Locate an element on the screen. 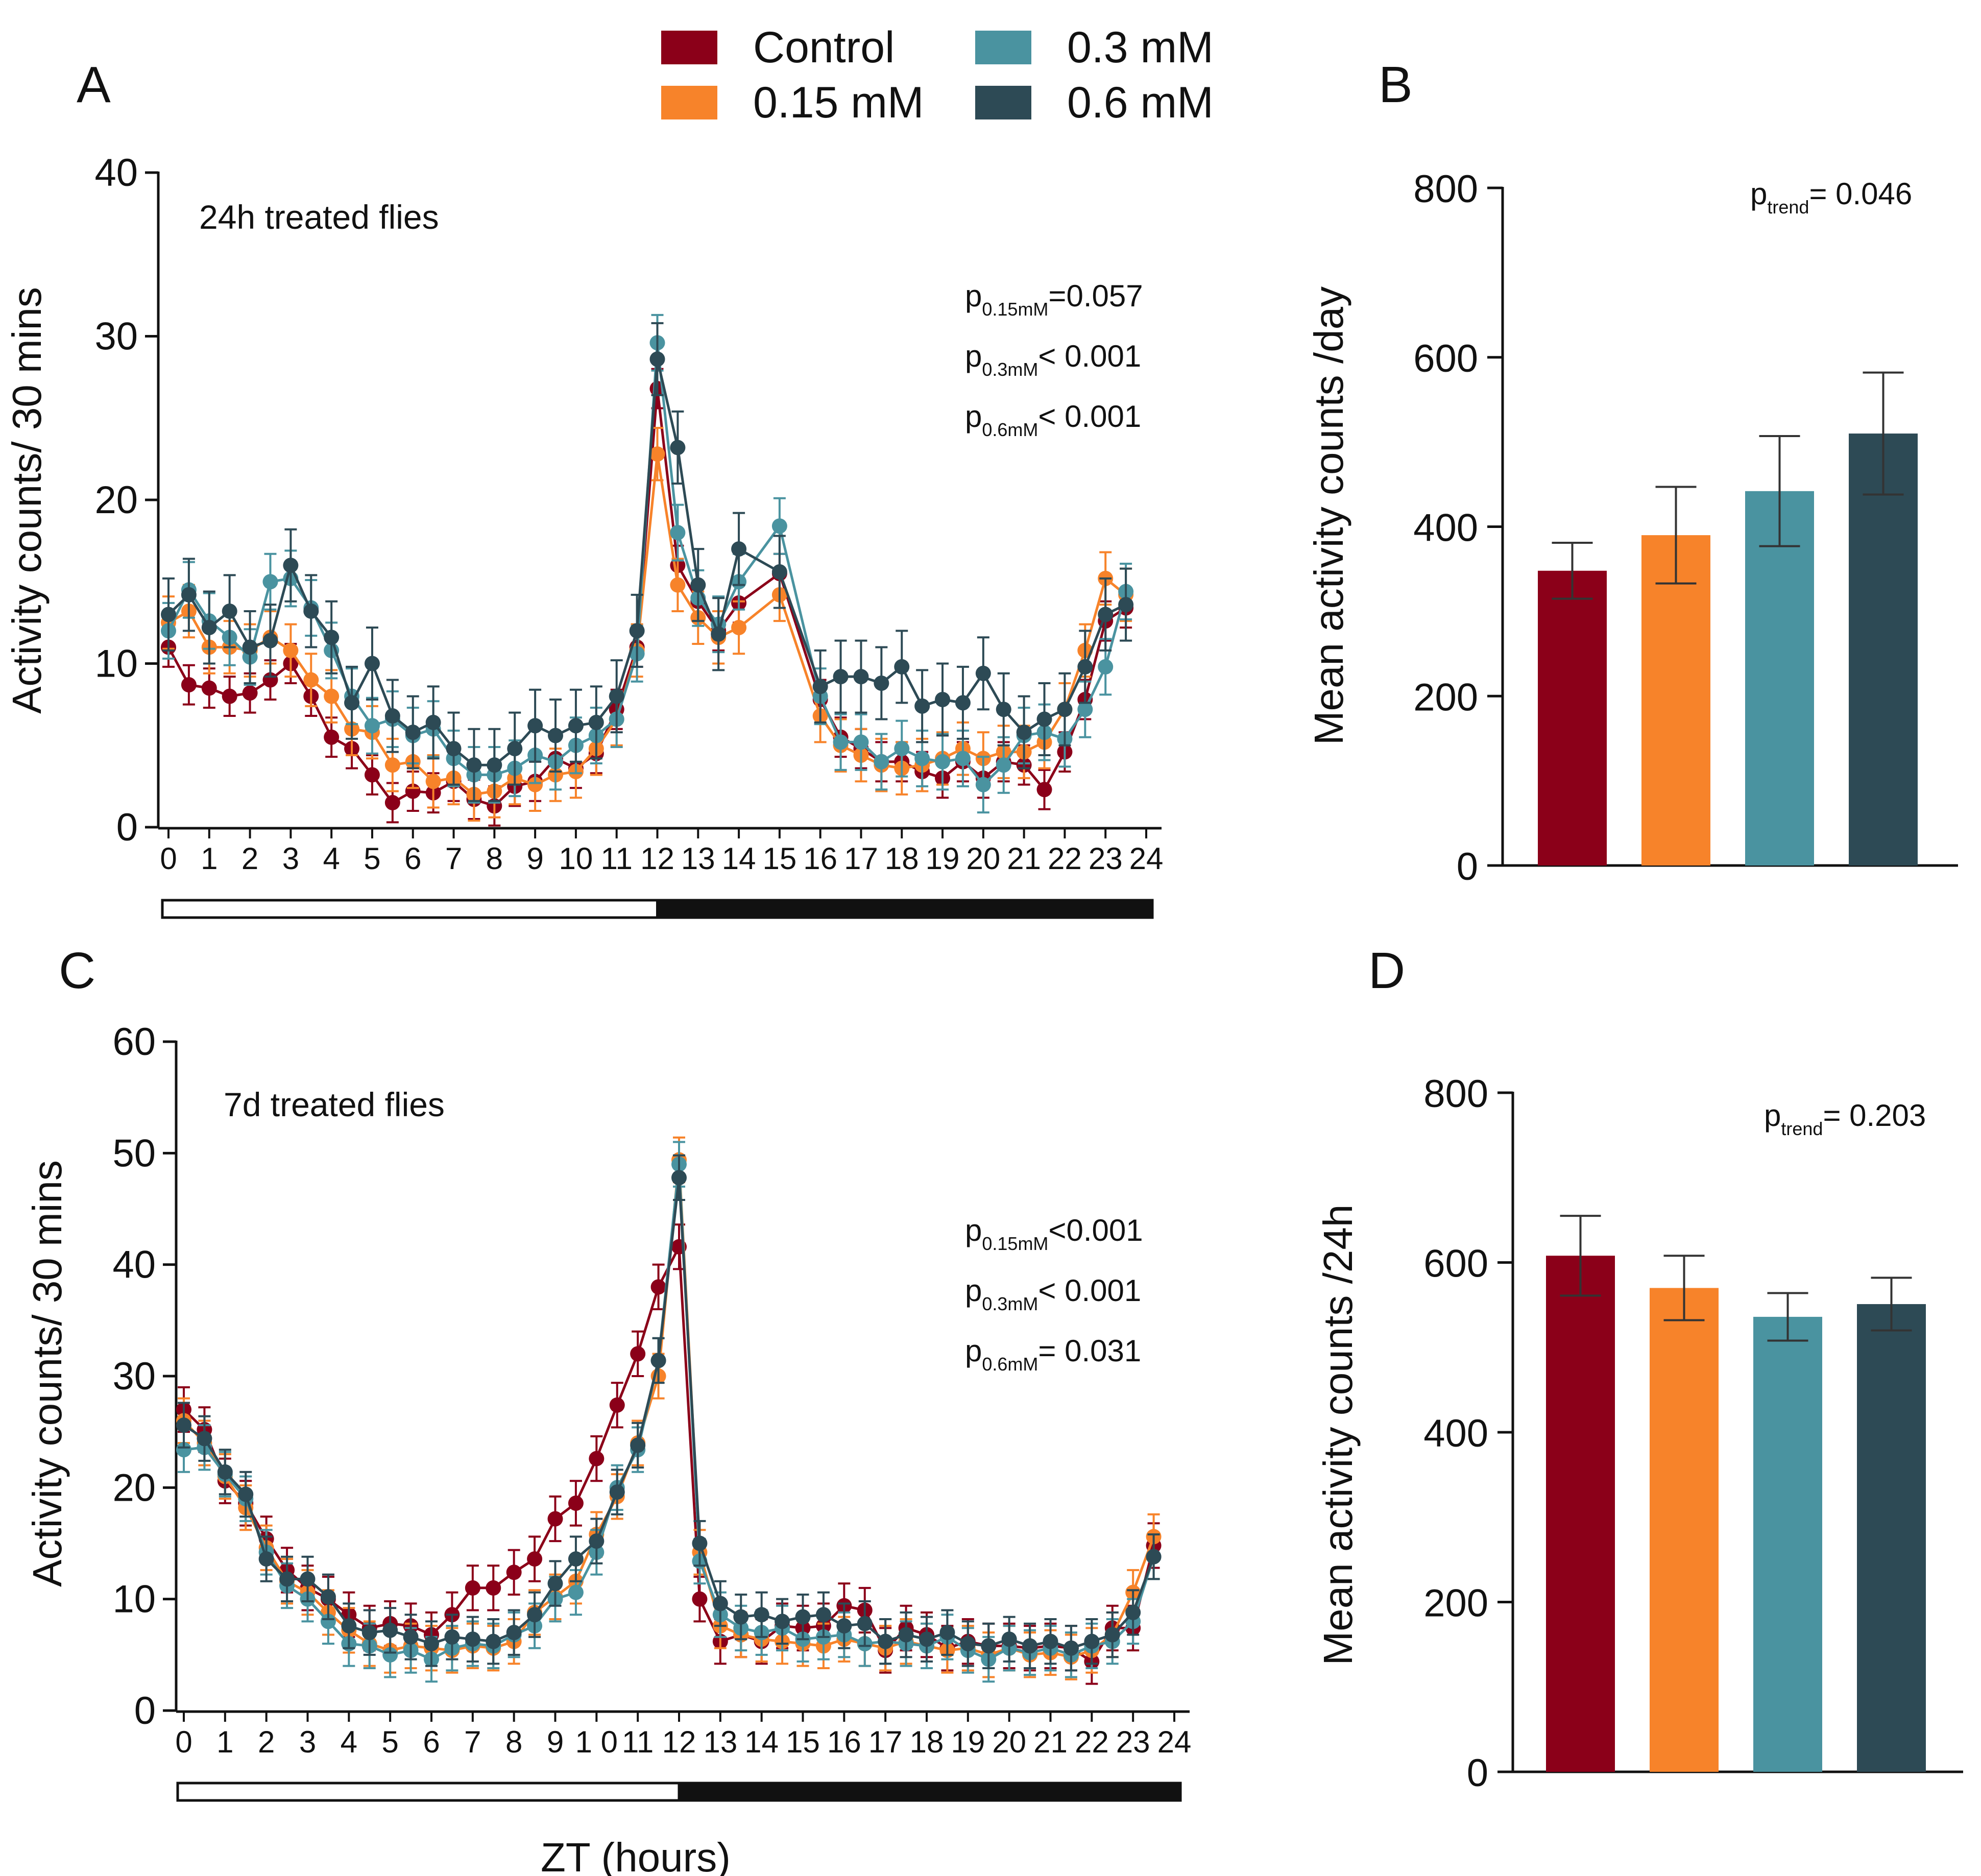  chart-a-series-2-line is located at coordinates (647, 565).